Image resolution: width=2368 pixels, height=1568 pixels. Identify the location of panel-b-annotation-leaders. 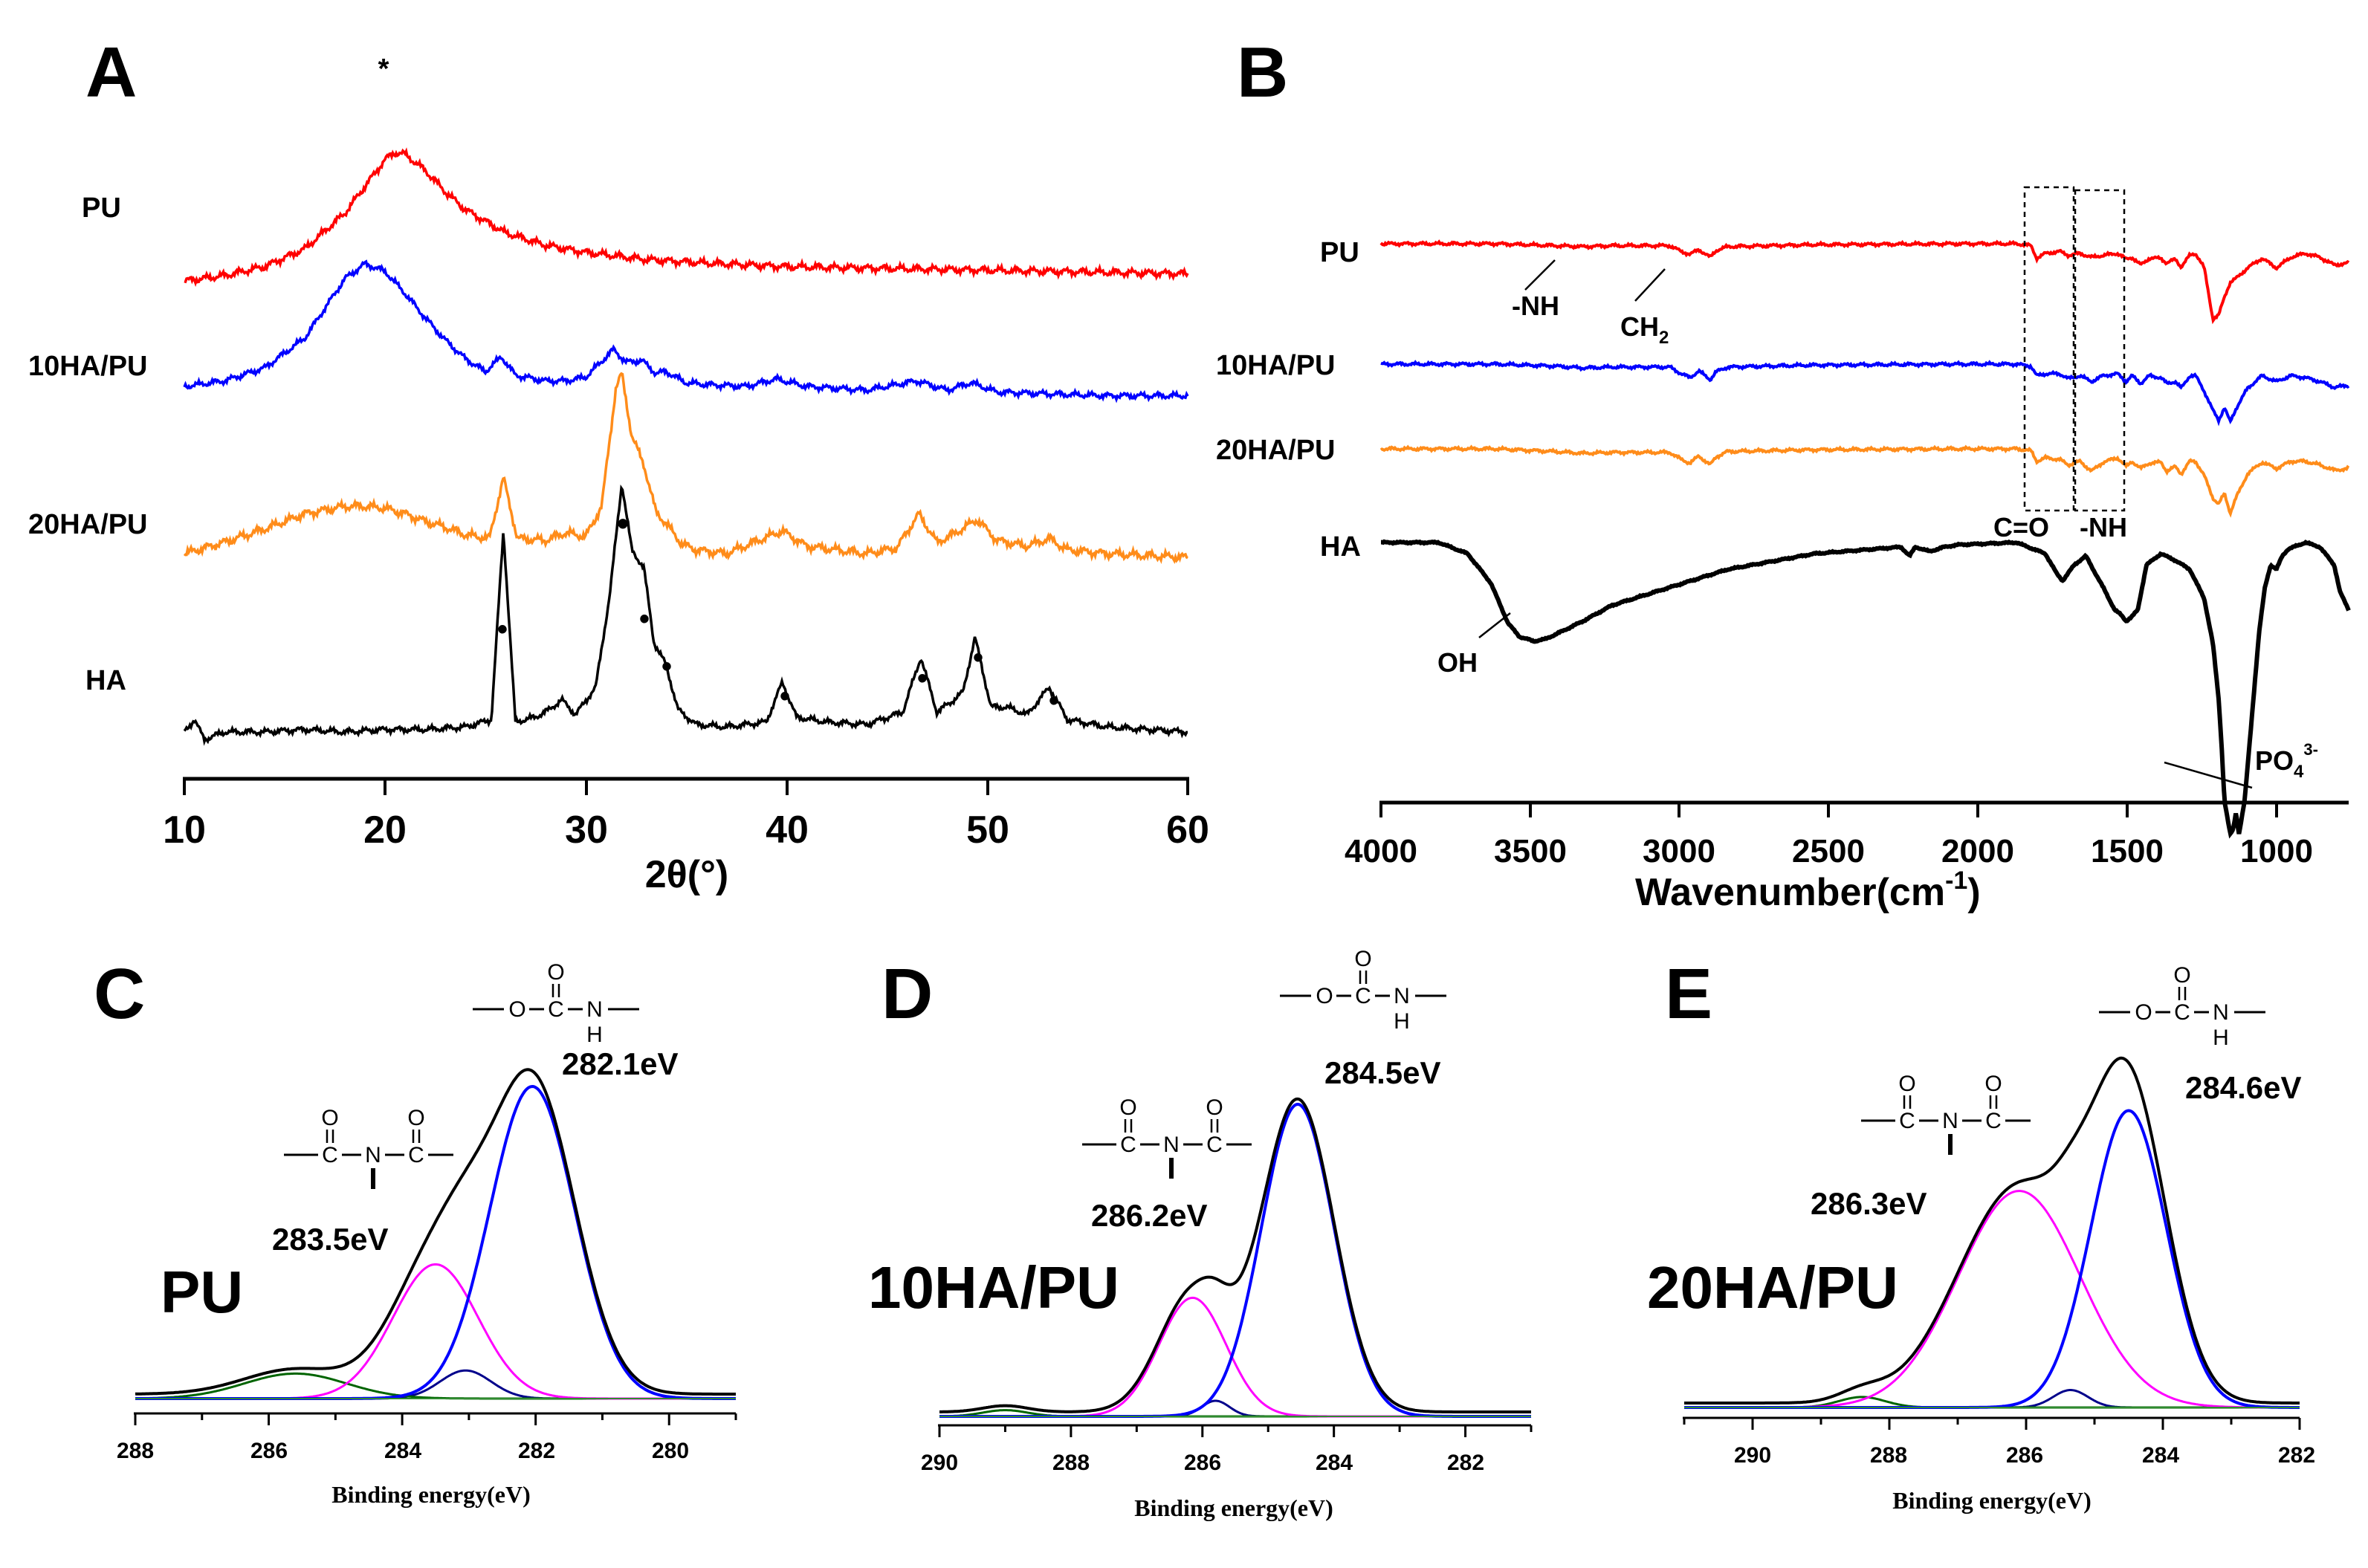
(1865, 524).